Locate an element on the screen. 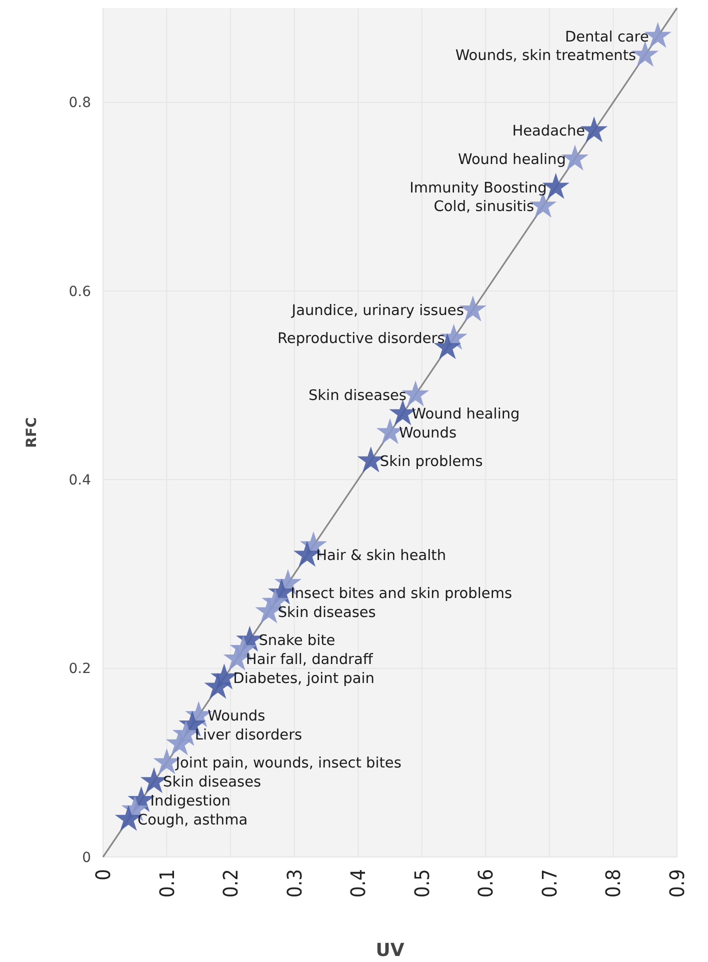 This screenshot has width=708, height=962. annotation: Diabetes, joint pain is located at coordinates (303, 678).